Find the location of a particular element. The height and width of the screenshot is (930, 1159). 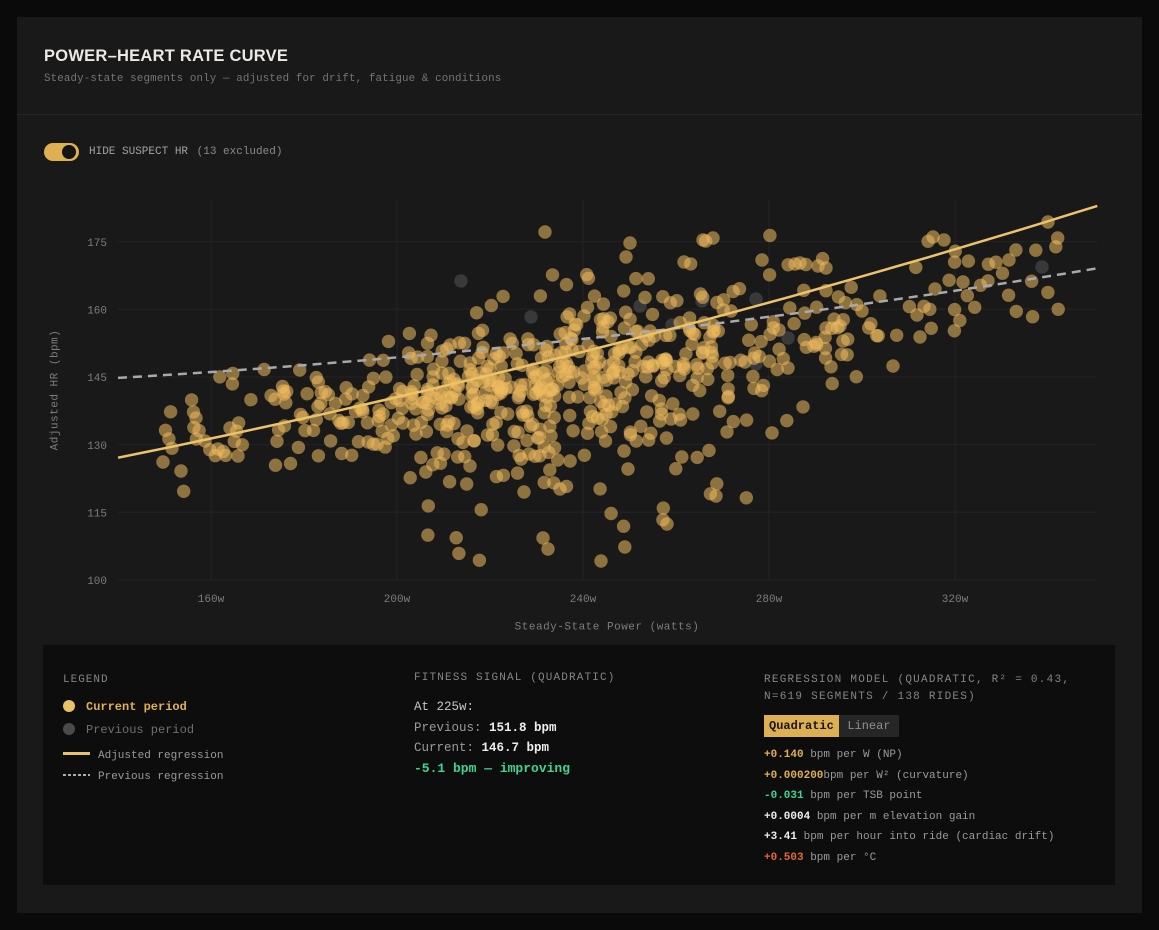

svg-text: 130 is located at coordinates (97, 447).